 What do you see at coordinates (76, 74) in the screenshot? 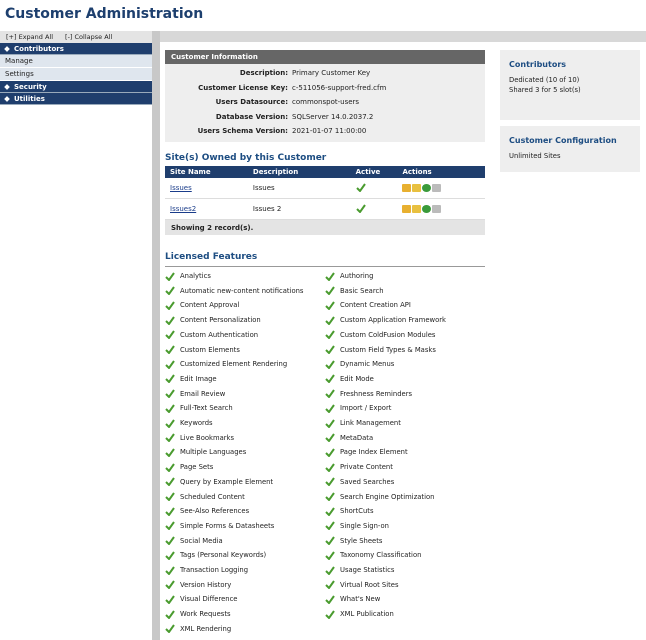
I see `nav-link: Settings` at bounding box center [76, 74].